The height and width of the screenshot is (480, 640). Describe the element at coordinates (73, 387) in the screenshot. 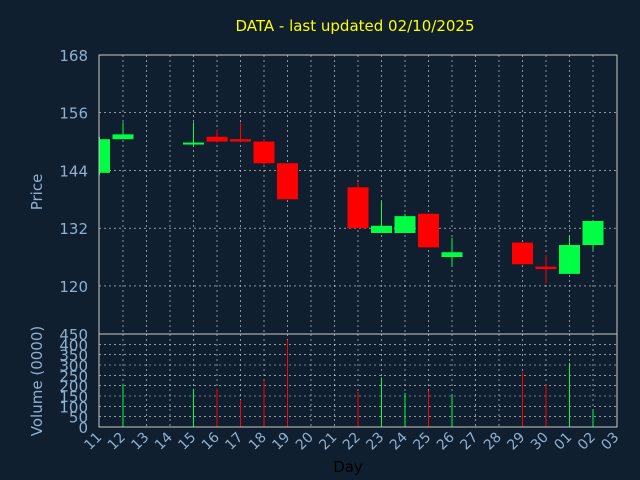

I see `volume-tick-label: 200` at that location.